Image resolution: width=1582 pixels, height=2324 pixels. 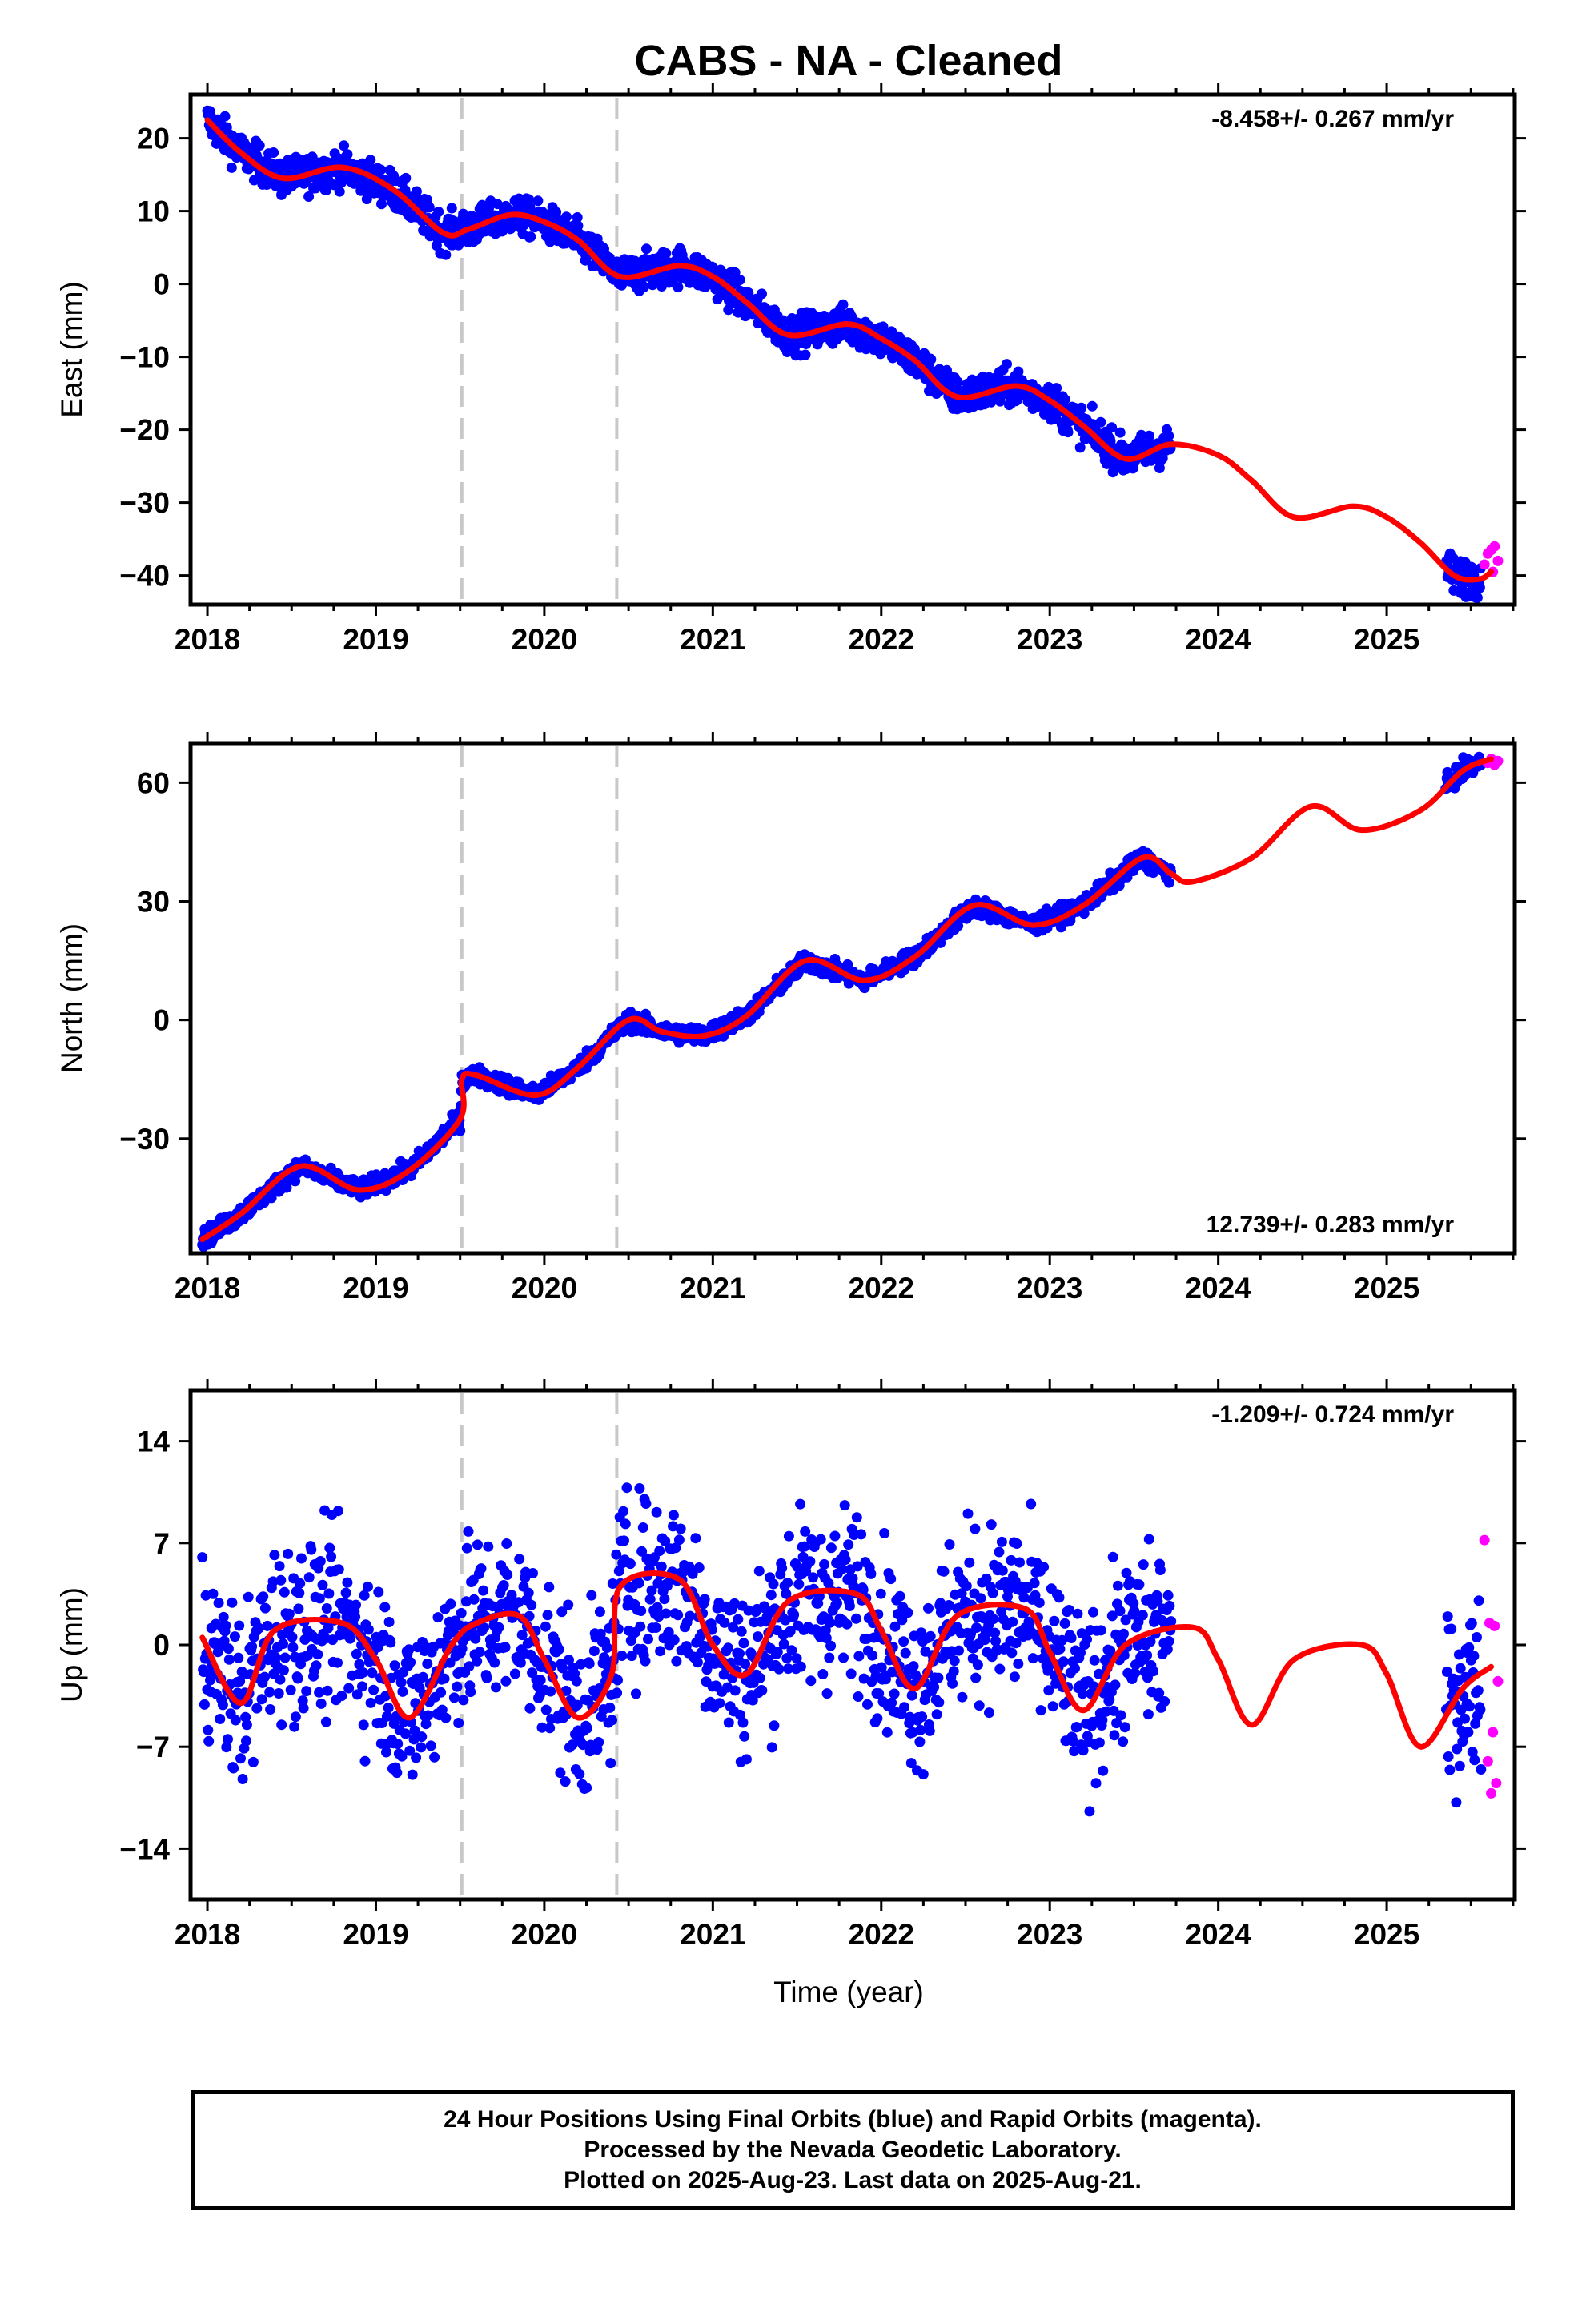 I want to click on x-tick-label: 2019, so click(x=376, y=639).